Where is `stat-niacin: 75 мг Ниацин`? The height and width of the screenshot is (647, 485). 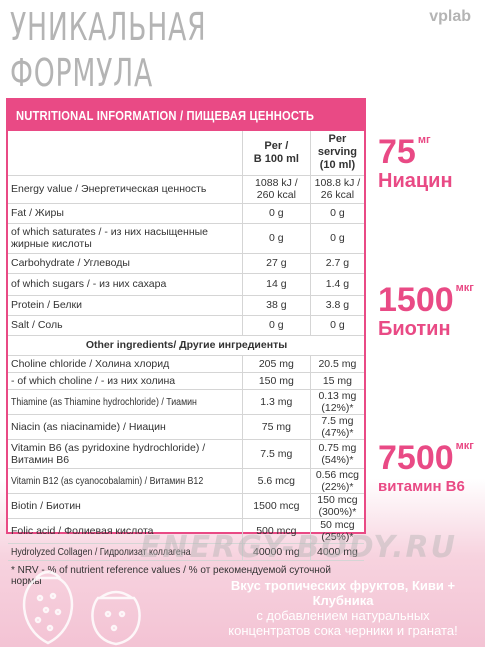 stat-niacin: 75 мг Ниацин is located at coordinates (415, 163).